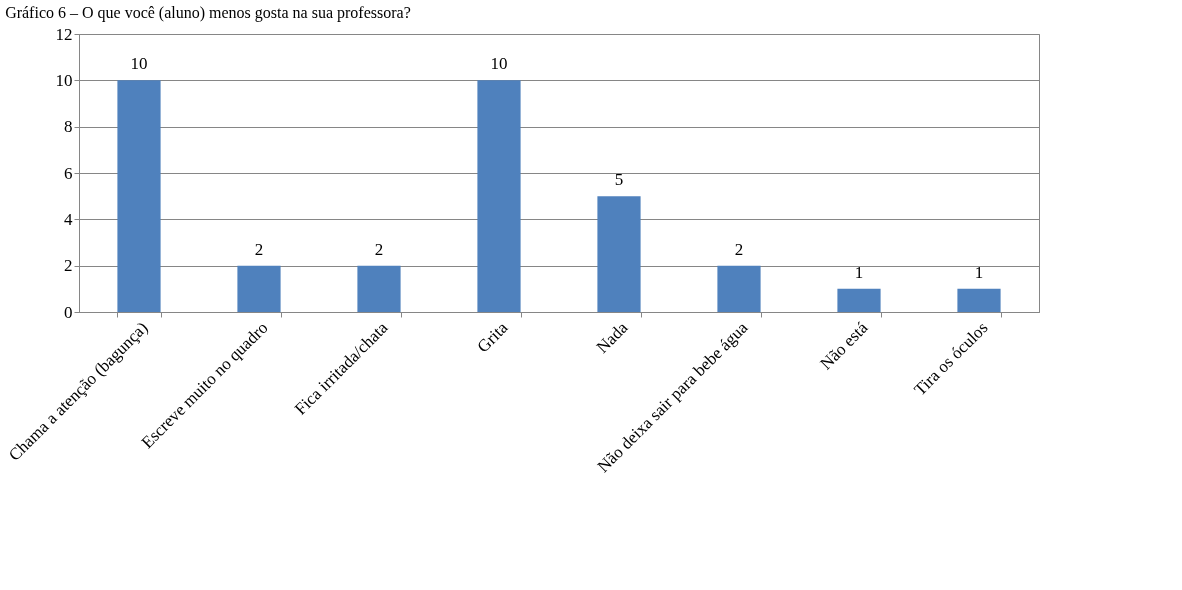 This screenshot has width=1182, height=590. I want to click on data-label: 5, so click(619, 180).